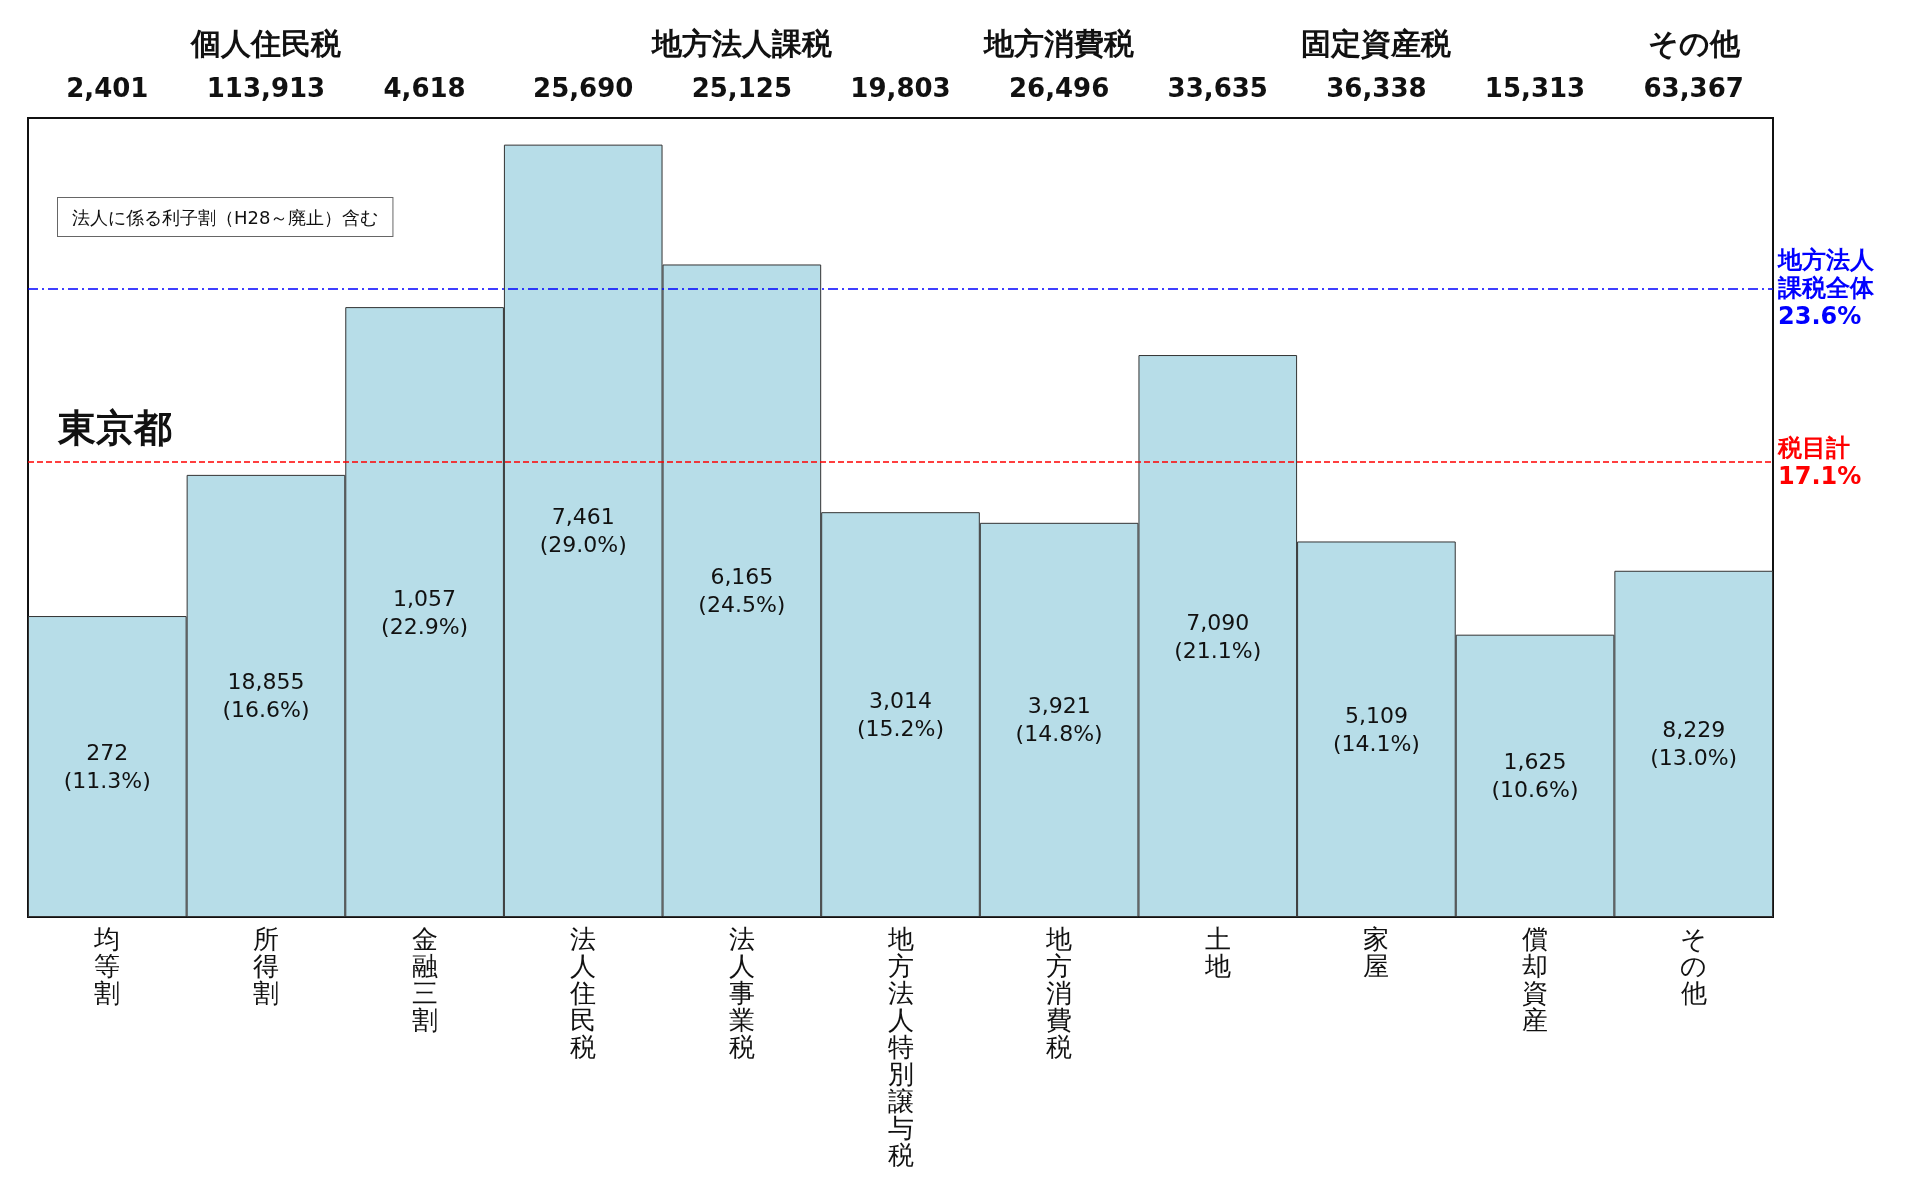 The width and height of the screenshot is (1911, 1182). I want to click on text: 33,635, so click(1217, 88).